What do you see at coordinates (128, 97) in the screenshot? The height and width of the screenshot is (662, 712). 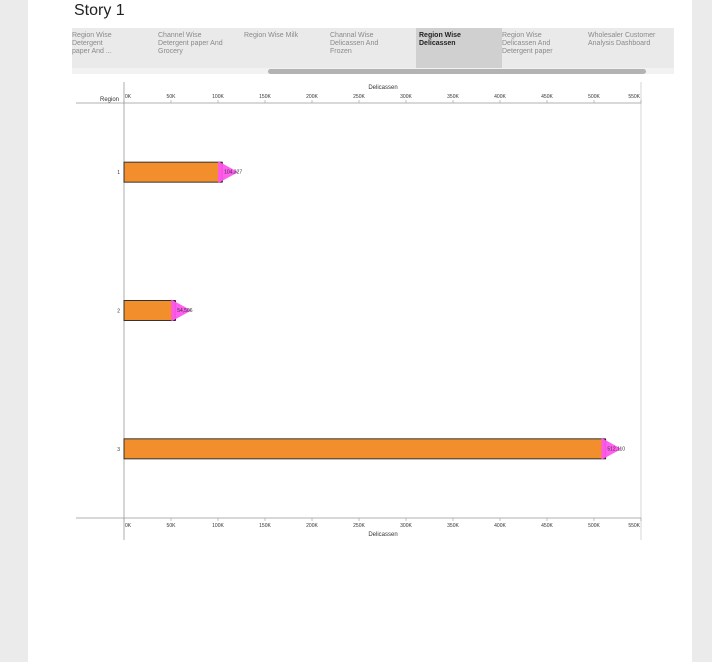 I see `x-tick-label-top: 0K` at bounding box center [128, 97].